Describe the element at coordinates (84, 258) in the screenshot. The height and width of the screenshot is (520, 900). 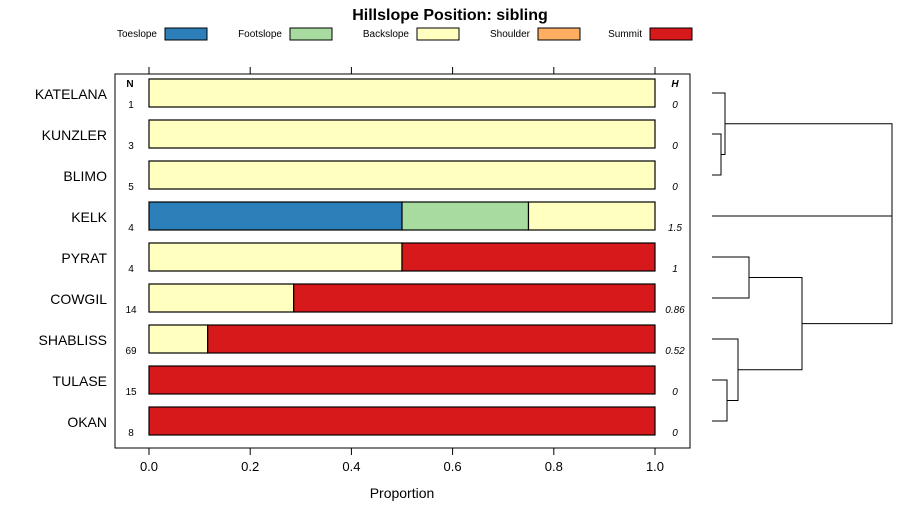
I see `category-label: PYRAT` at that location.